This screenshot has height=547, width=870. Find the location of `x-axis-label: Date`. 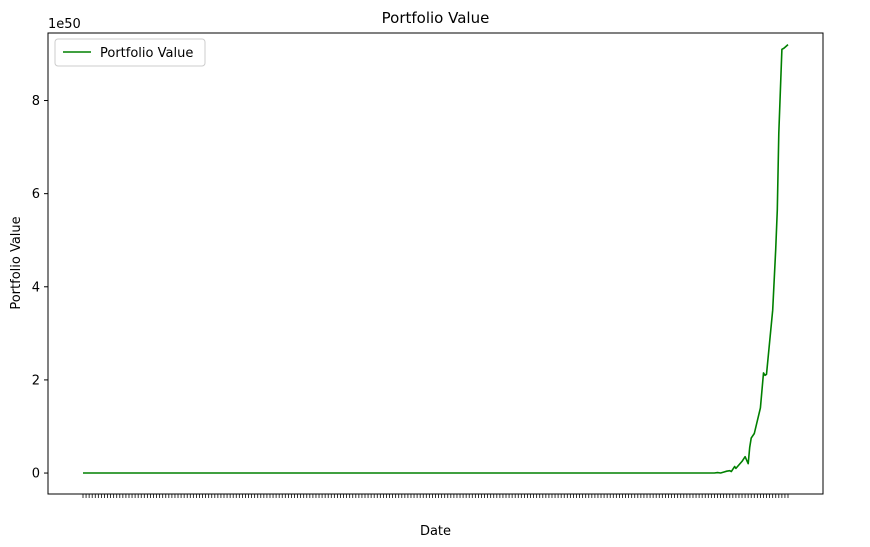

x-axis-label: Date is located at coordinates (435, 531).